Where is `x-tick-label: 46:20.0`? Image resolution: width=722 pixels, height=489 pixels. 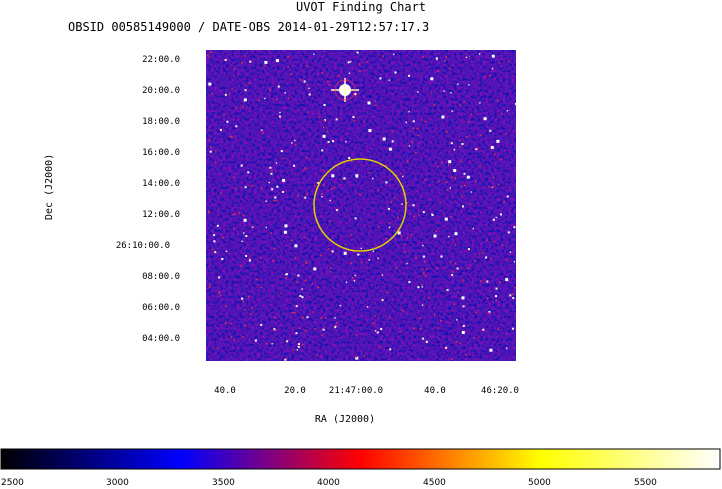 x-tick-label: 46:20.0 is located at coordinates (500, 391).